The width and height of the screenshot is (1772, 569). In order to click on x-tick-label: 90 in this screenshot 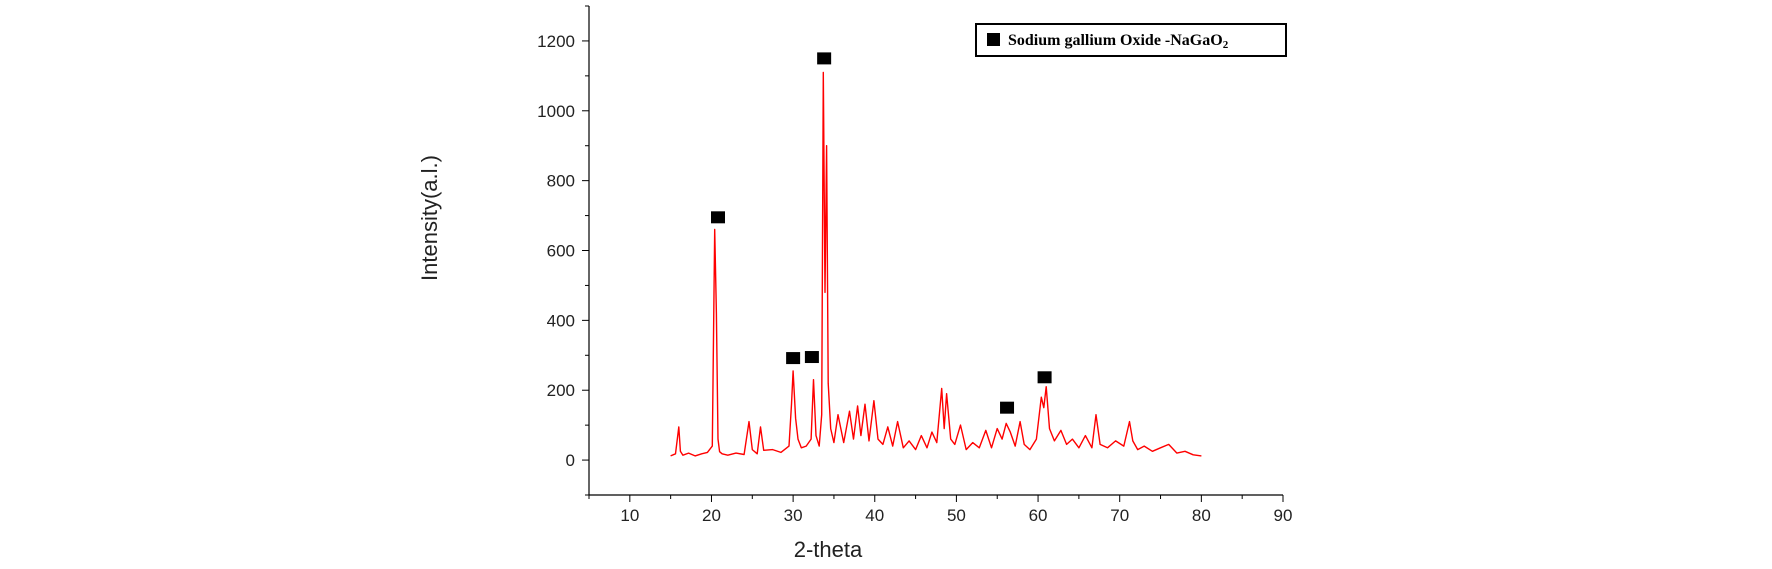, I will do `click(1283, 515)`.